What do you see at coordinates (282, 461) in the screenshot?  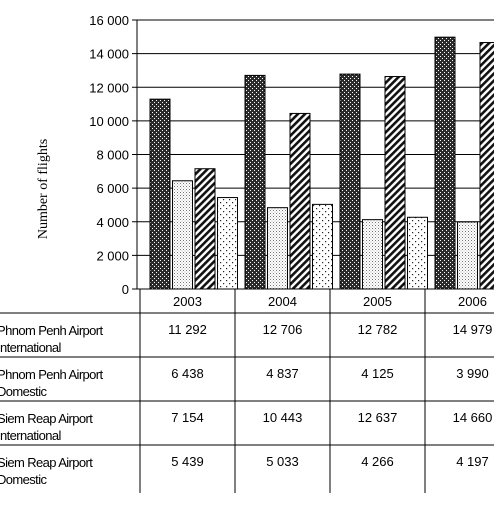 I see `table-cell: 5 033` at bounding box center [282, 461].